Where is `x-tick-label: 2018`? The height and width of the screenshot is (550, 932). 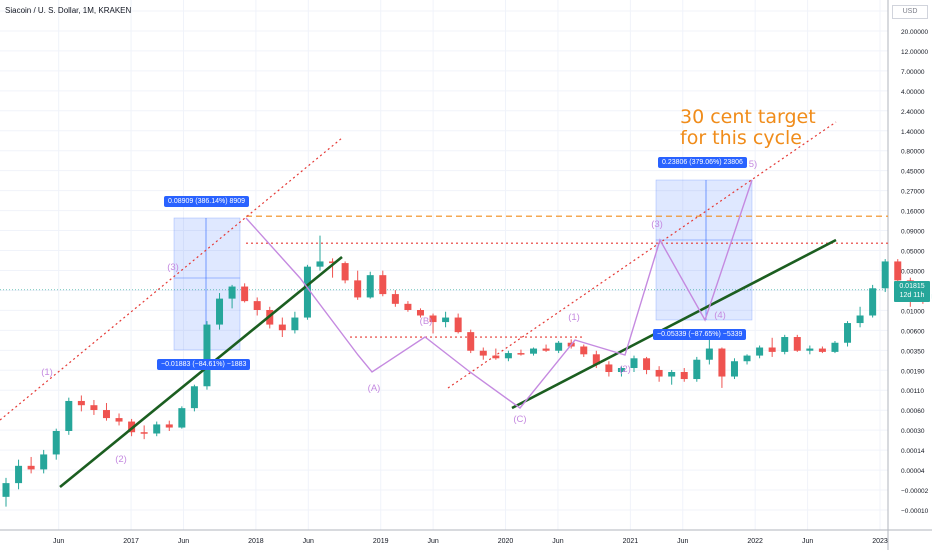 x-tick-label: 2018 is located at coordinates (256, 541).